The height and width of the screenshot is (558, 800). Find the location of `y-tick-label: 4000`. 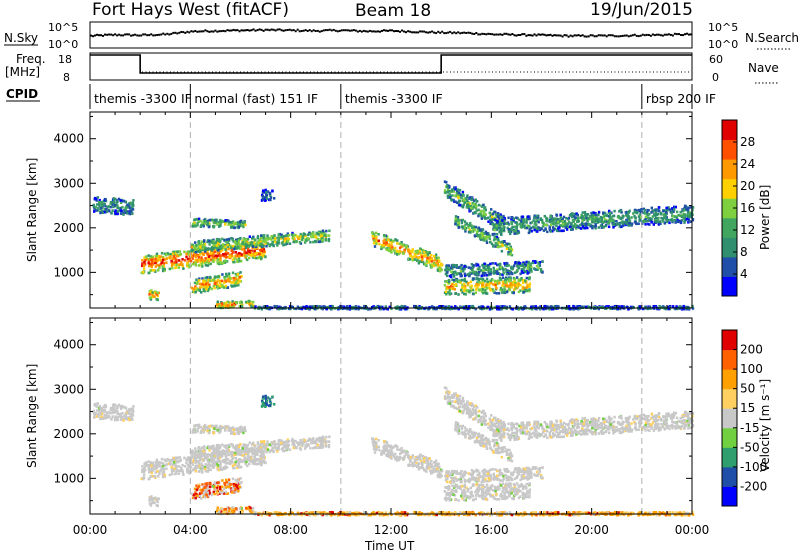

y-tick-label: 4000 is located at coordinates (68, 139).